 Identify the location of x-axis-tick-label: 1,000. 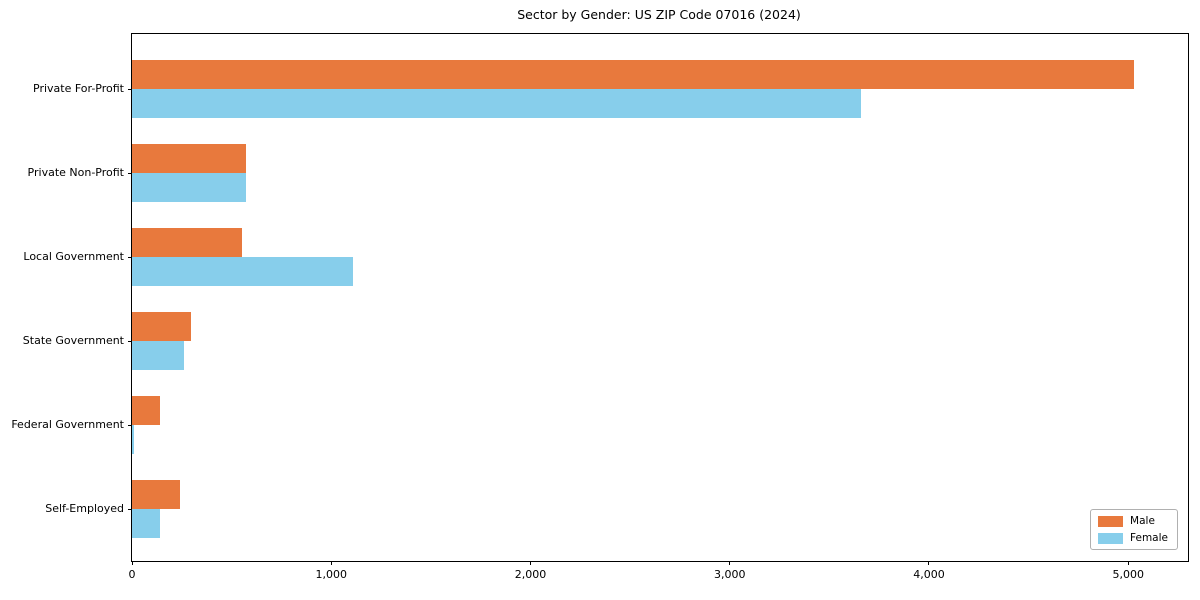
(331, 574).